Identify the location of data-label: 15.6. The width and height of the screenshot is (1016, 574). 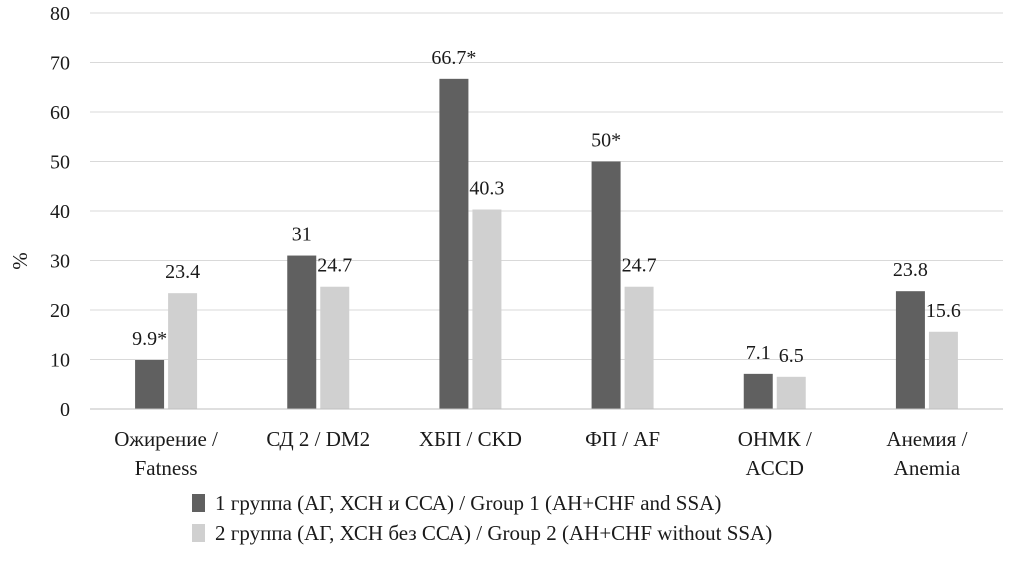
(943, 311).